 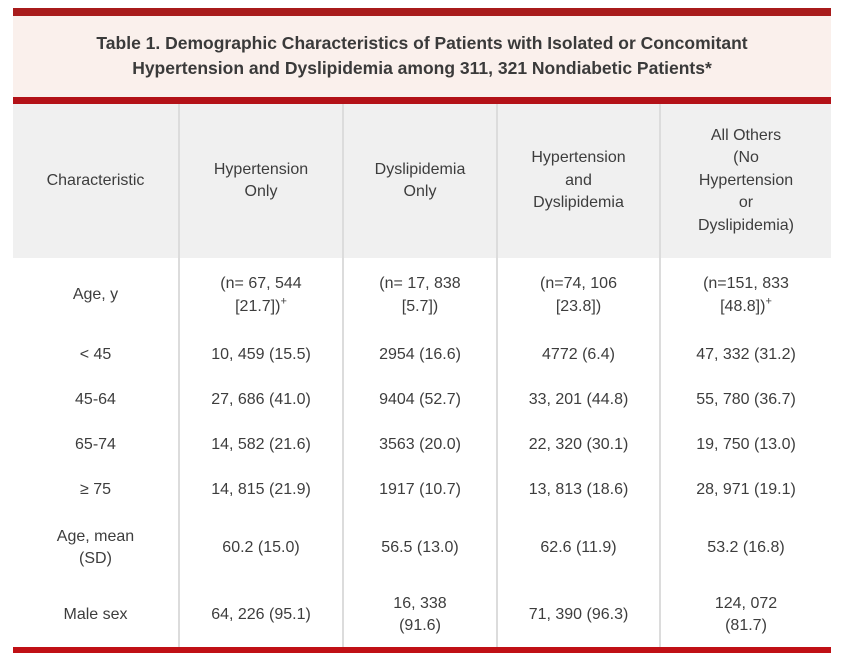 I want to click on value-cell: 4772 (6.4), so click(x=578, y=355).